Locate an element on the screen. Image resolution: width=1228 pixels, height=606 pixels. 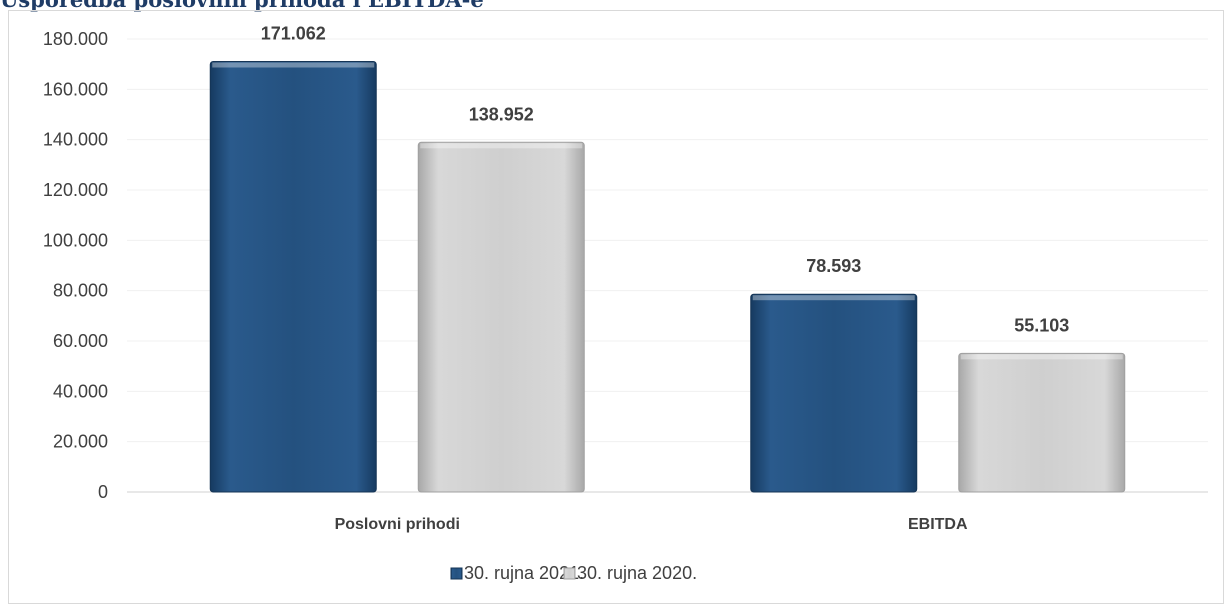
y-tick-label: 40.000 is located at coordinates (80, 391).